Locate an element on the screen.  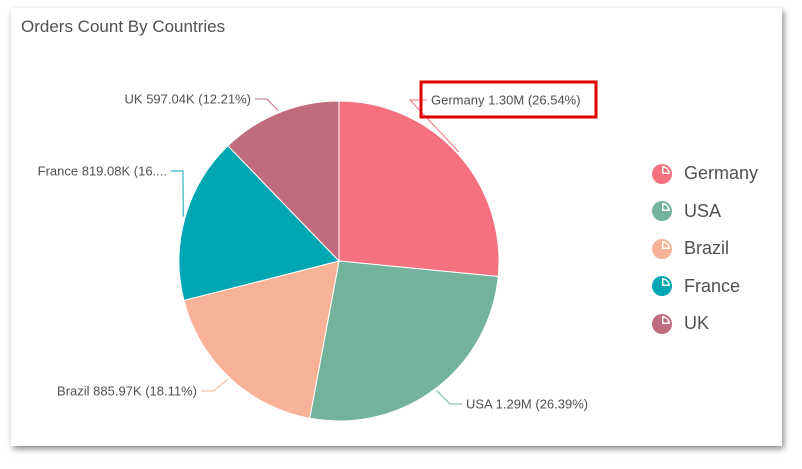
legend-label: Germany is located at coordinates (721, 173).